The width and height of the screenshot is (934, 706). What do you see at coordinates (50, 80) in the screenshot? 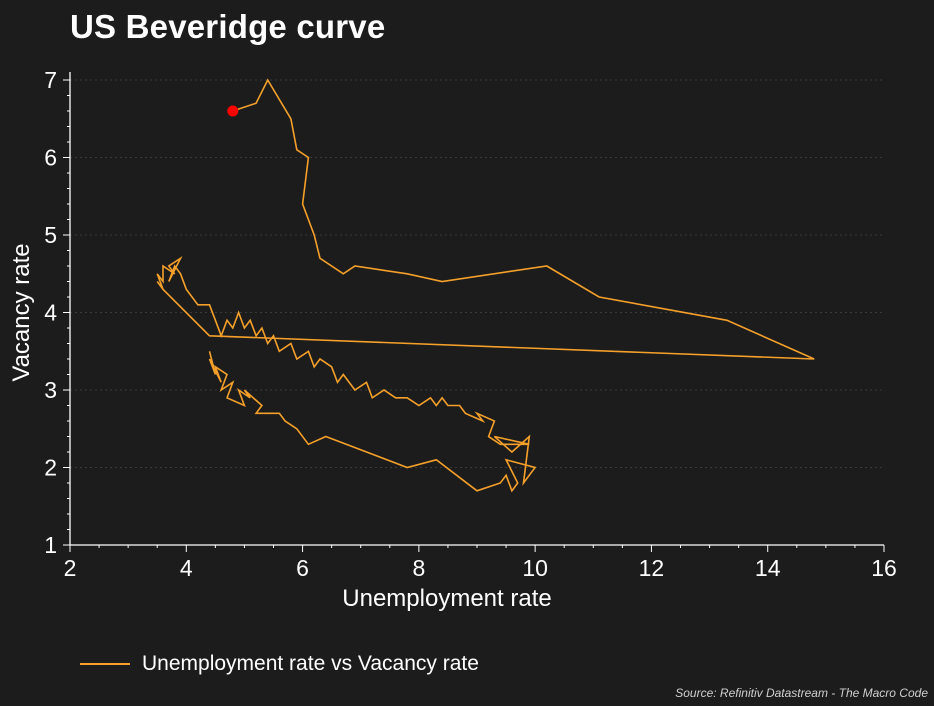
I see `y-tick-label-7: 7` at bounding box center [50, 80].